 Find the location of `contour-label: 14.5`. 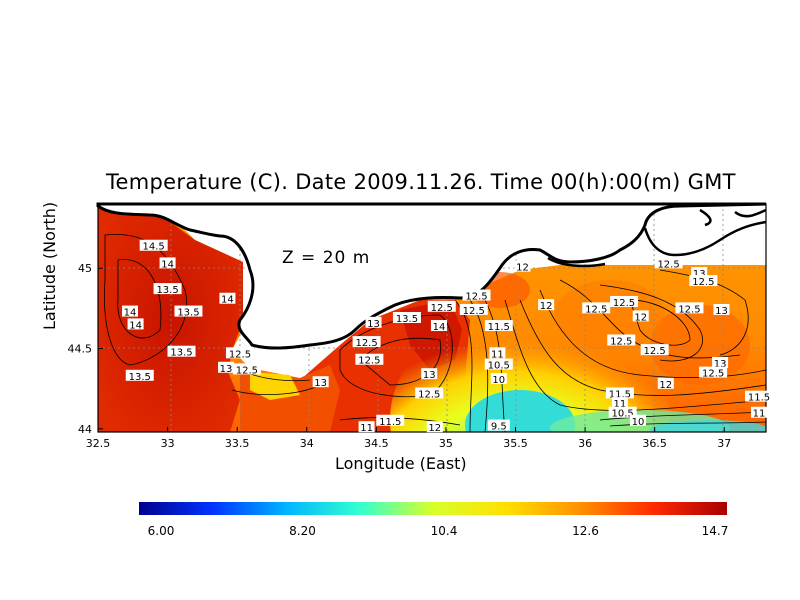

contour-label: 14.5 is located at coordinates (153, 246).